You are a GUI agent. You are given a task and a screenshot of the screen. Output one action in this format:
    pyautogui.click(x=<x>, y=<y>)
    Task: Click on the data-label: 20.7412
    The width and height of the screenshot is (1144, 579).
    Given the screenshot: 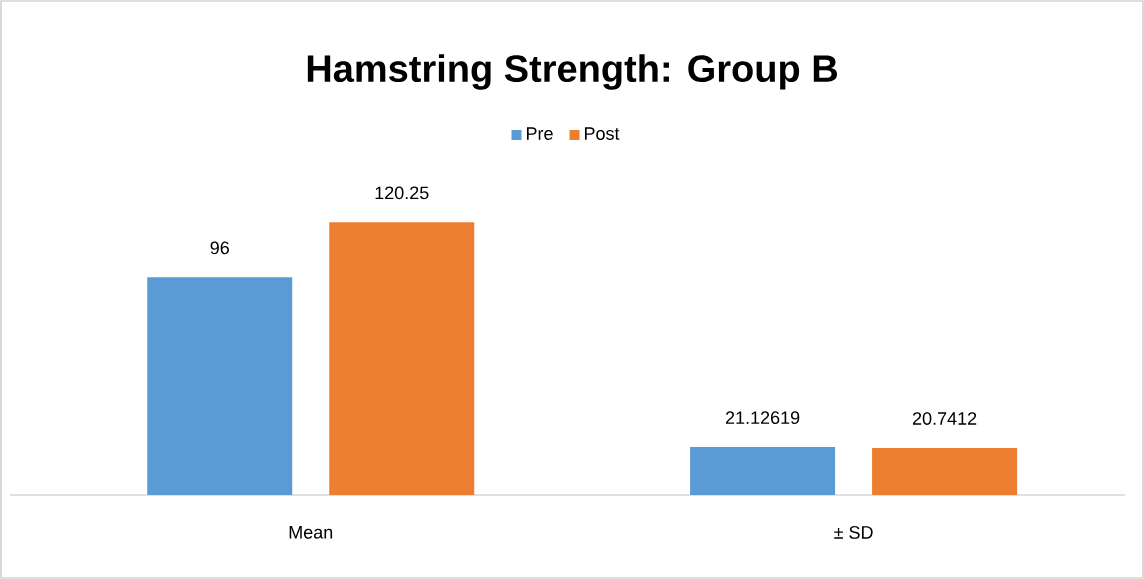 What is the action you would take?
    pyautogui.click(x=944, y=418)
    